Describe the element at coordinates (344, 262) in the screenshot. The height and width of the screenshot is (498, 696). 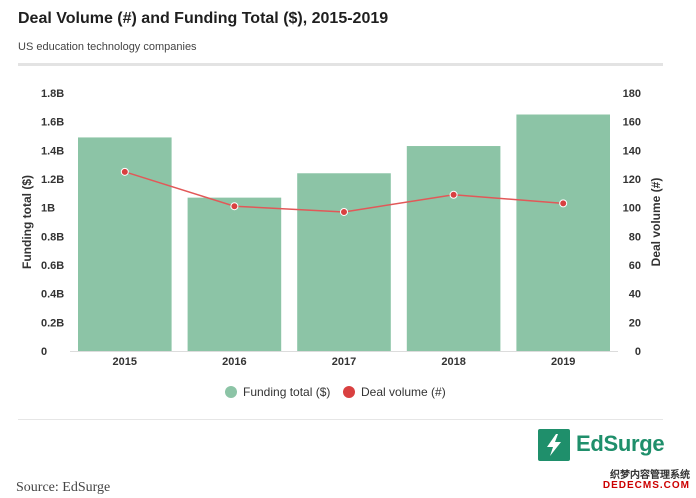
I see `bar-2017` at that location.